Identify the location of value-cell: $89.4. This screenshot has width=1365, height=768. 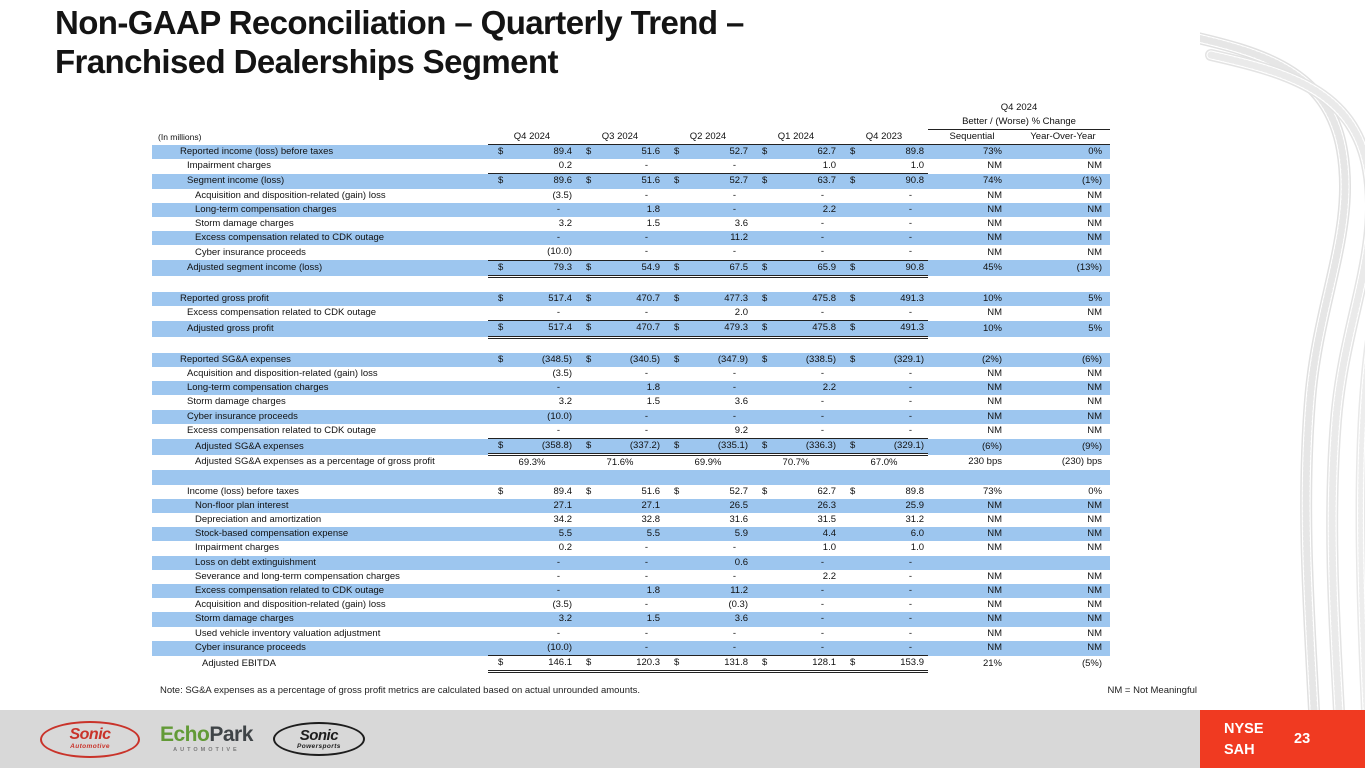
(532, 492).